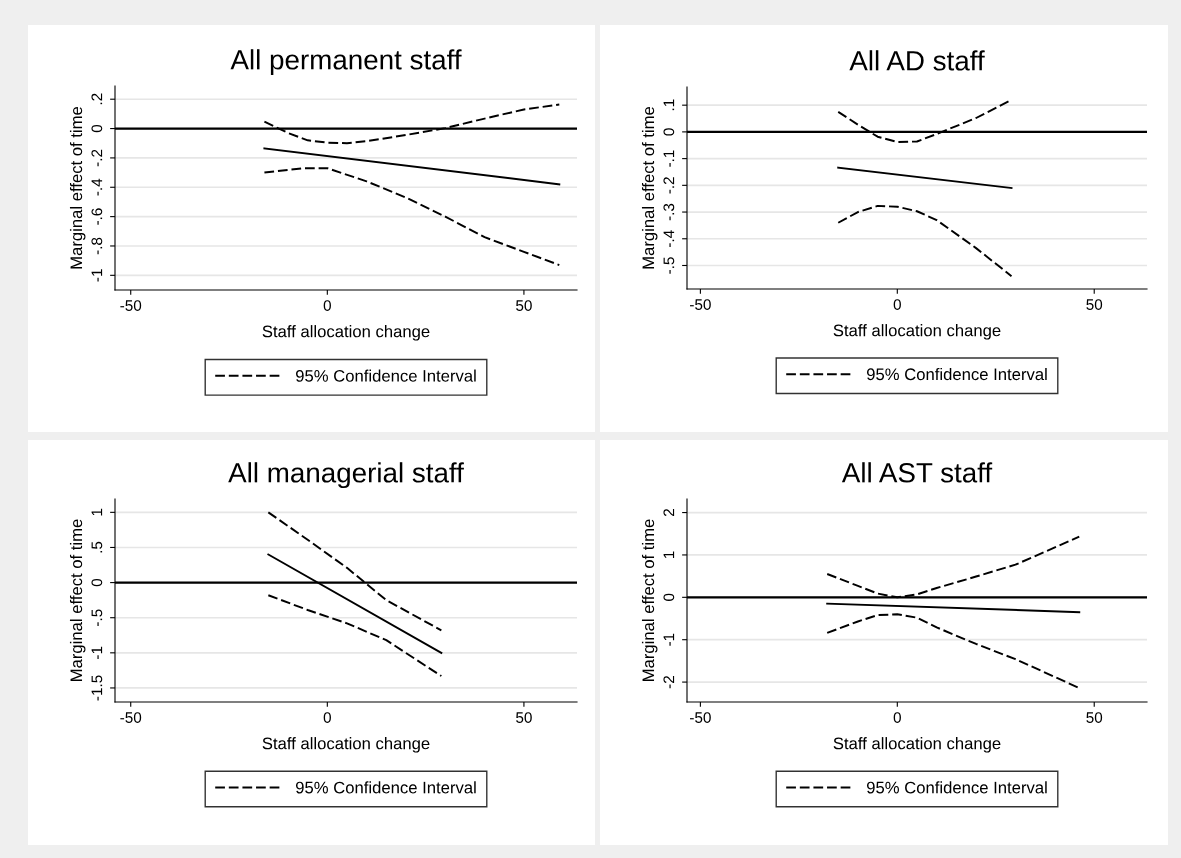 Image resolution: width=1181 pixels, height=858 pixels. What do you see at coordinates (669, 212) in the screenshot?
I see `y-tick-label: -.3` at bounding box center [669, 212].